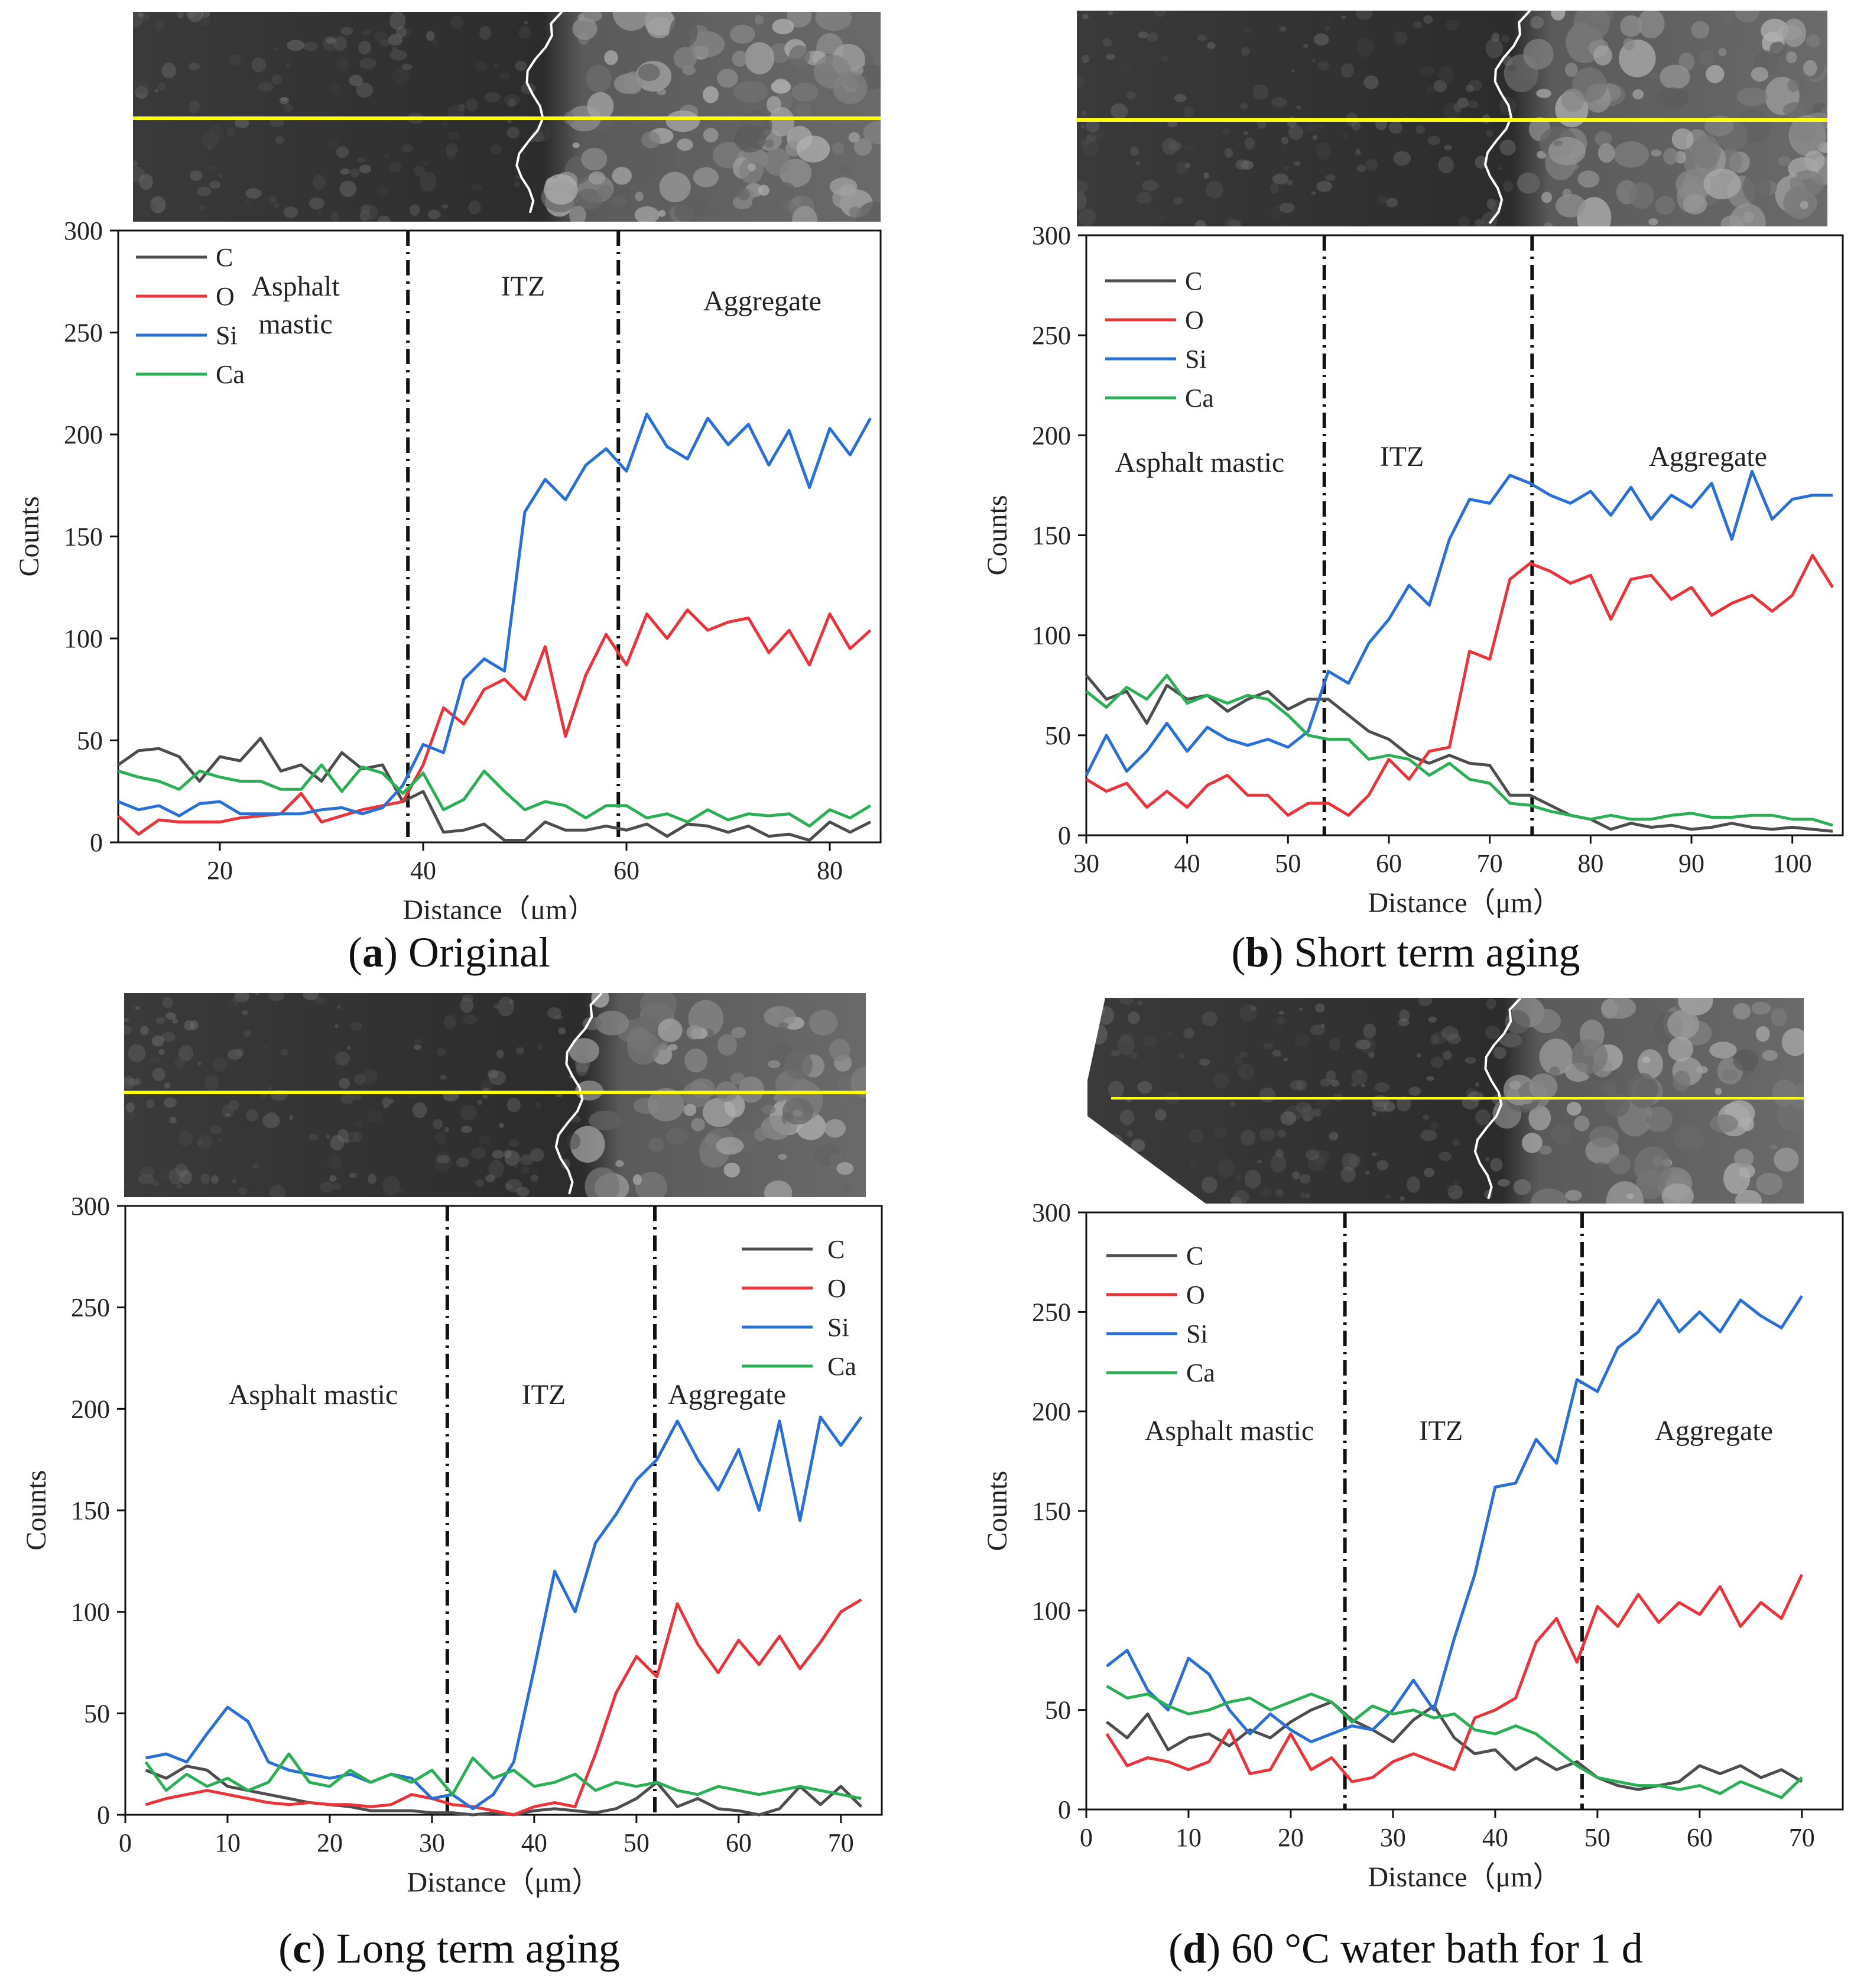  Describe the element at coordinates (507, 117) in the screenshot. I see `sem-image-a` at that location.